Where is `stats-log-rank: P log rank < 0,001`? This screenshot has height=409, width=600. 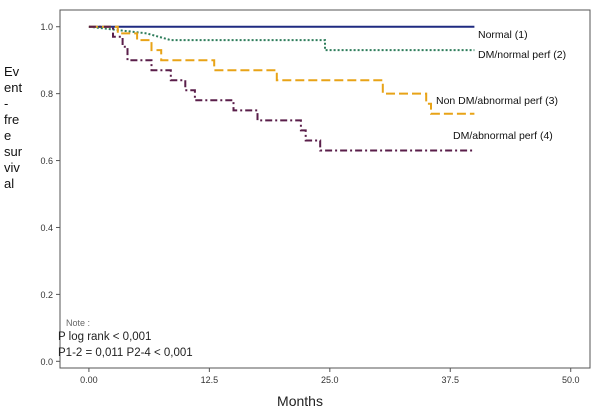
stats-log-rank: P log rank < 0,001 is located at coordinates (105, 337).